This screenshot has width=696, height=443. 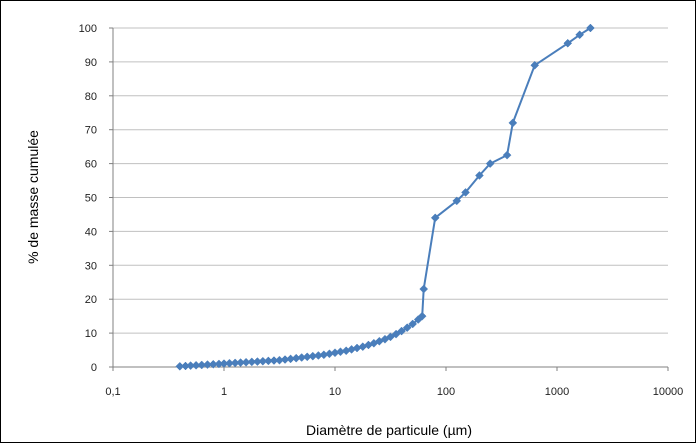 What do you see at coordinates (335, 392) in the screenshot?
I see `x-tick-label: 10` at bounding box center [335, 392].